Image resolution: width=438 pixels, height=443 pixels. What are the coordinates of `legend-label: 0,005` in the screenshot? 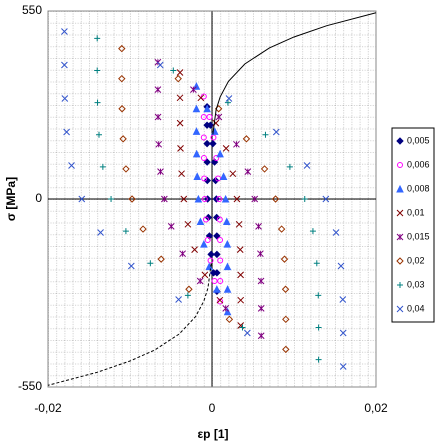 It's located at (418, 140).